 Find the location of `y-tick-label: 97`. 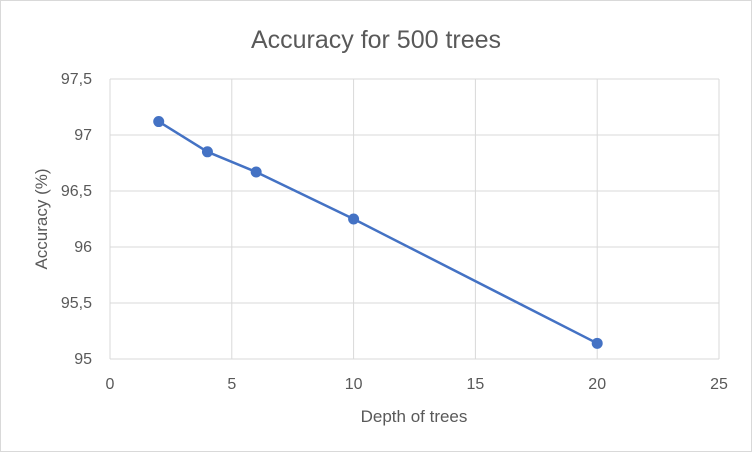

y-tick-label: 97 is located at coordinates (83, 135).